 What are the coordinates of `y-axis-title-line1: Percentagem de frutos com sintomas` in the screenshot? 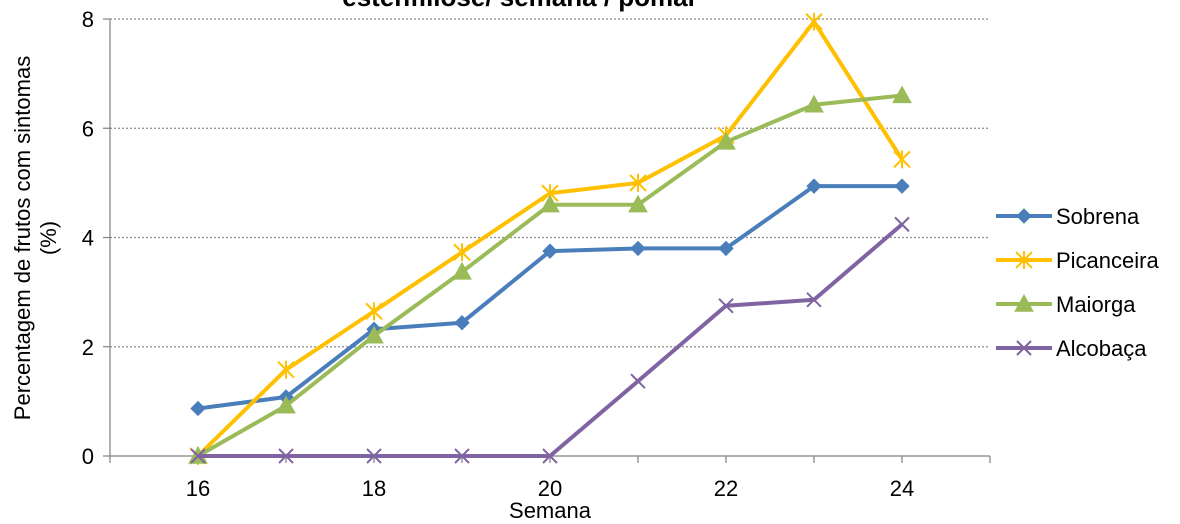 It's located at (22, 238).